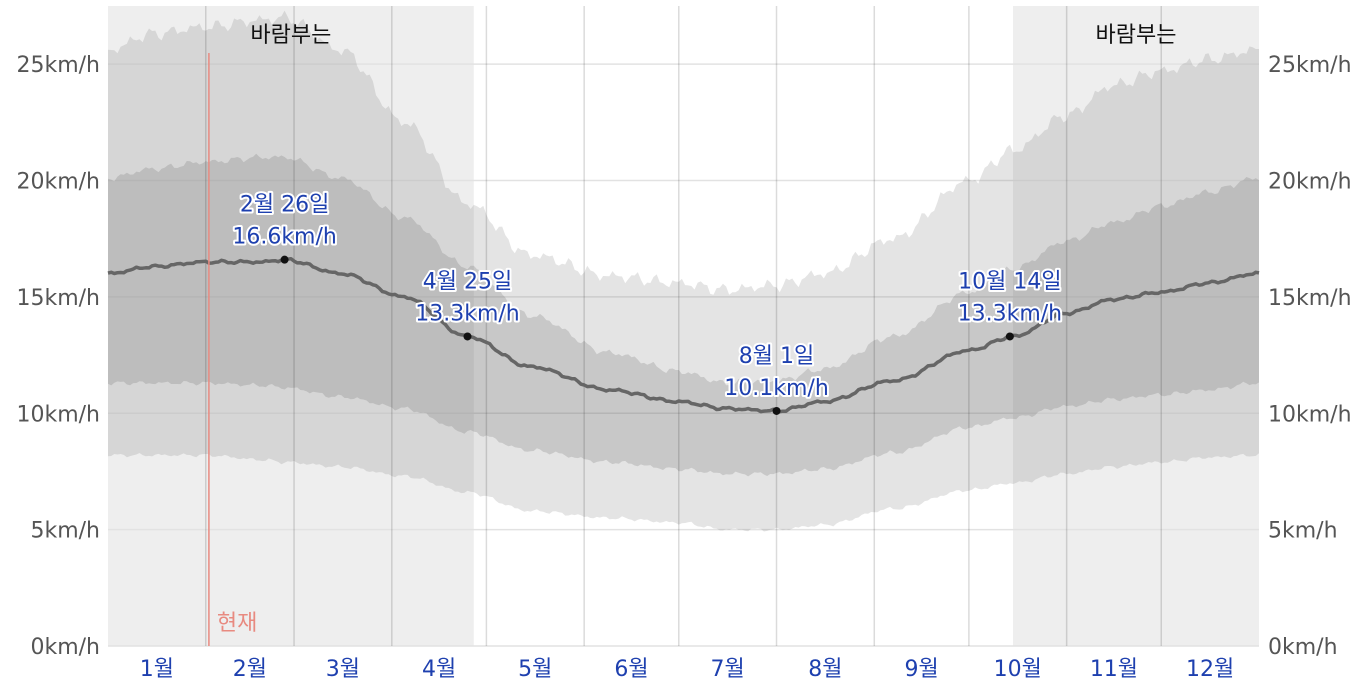 This screenshot has width=1372, height=688. Describe the element at coordinates (237, 623) in the screenshot. I see `now-label: 현재` at that location.